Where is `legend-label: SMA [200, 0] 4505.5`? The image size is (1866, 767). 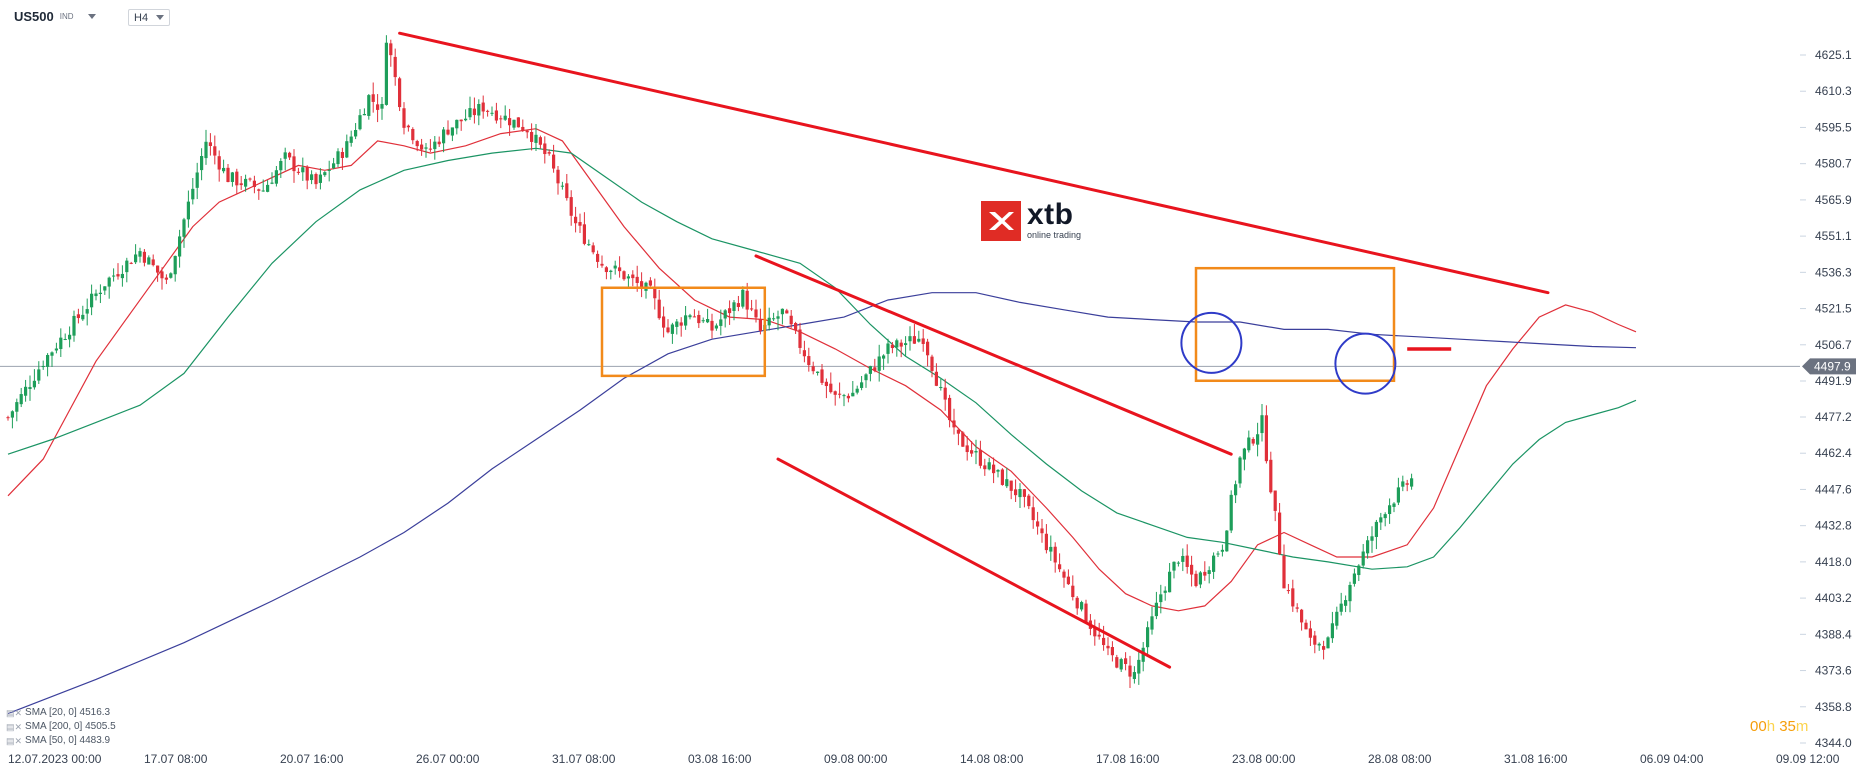 legend-label: SMA [200, 0] 4505.5 is located at coordinates (70, 726).